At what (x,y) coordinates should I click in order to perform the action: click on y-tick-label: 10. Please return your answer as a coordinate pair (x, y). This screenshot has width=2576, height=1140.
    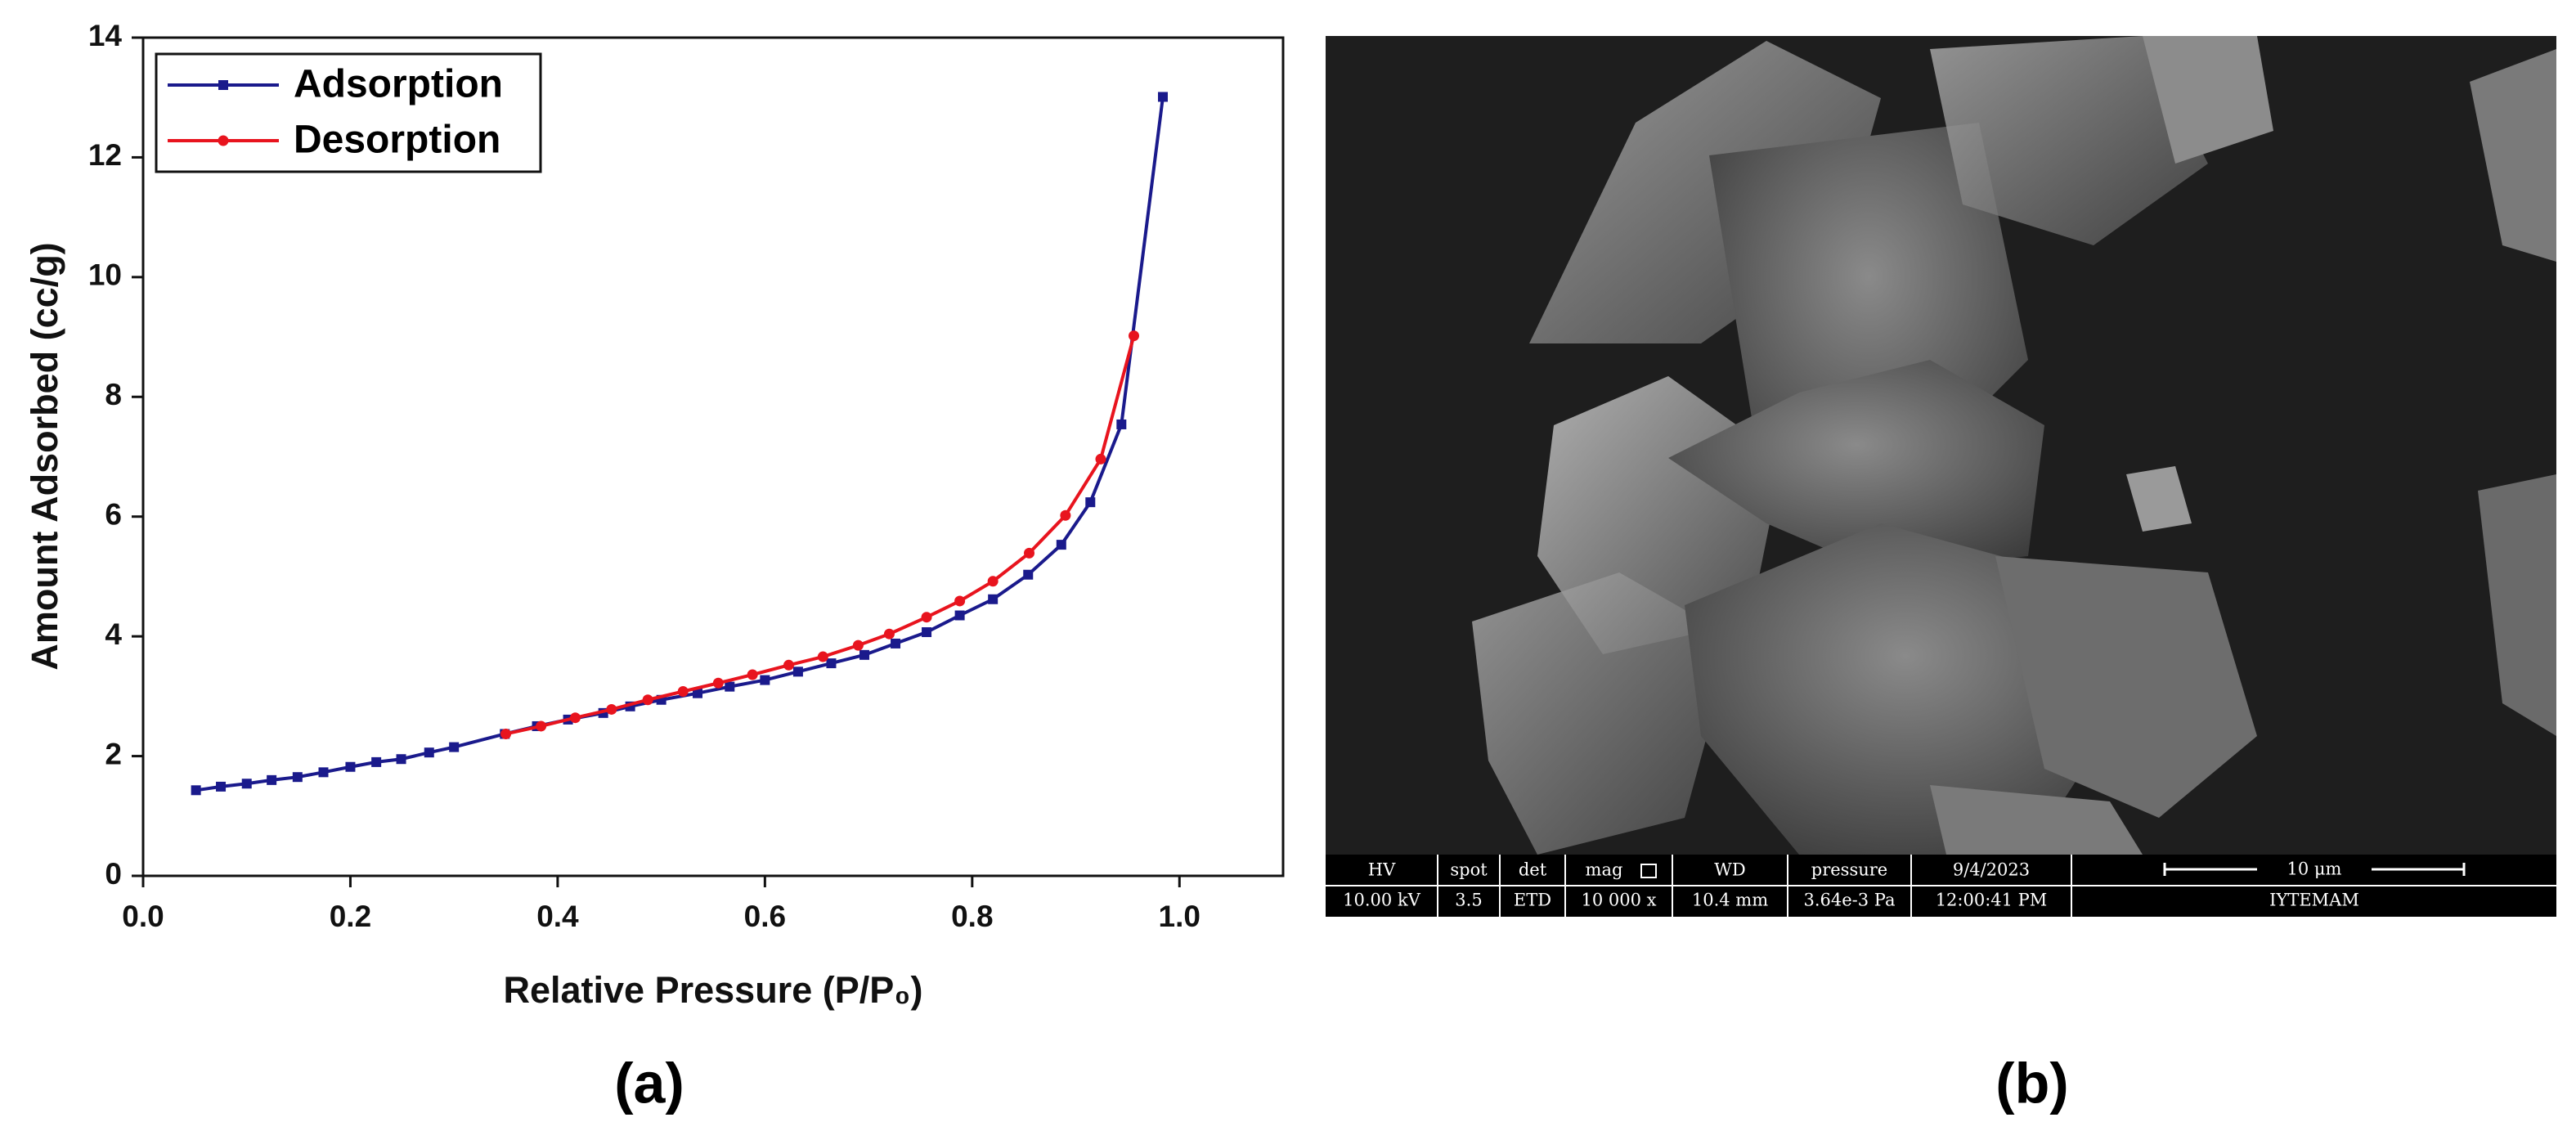
    Looking at the image, I should click on (105, 275).